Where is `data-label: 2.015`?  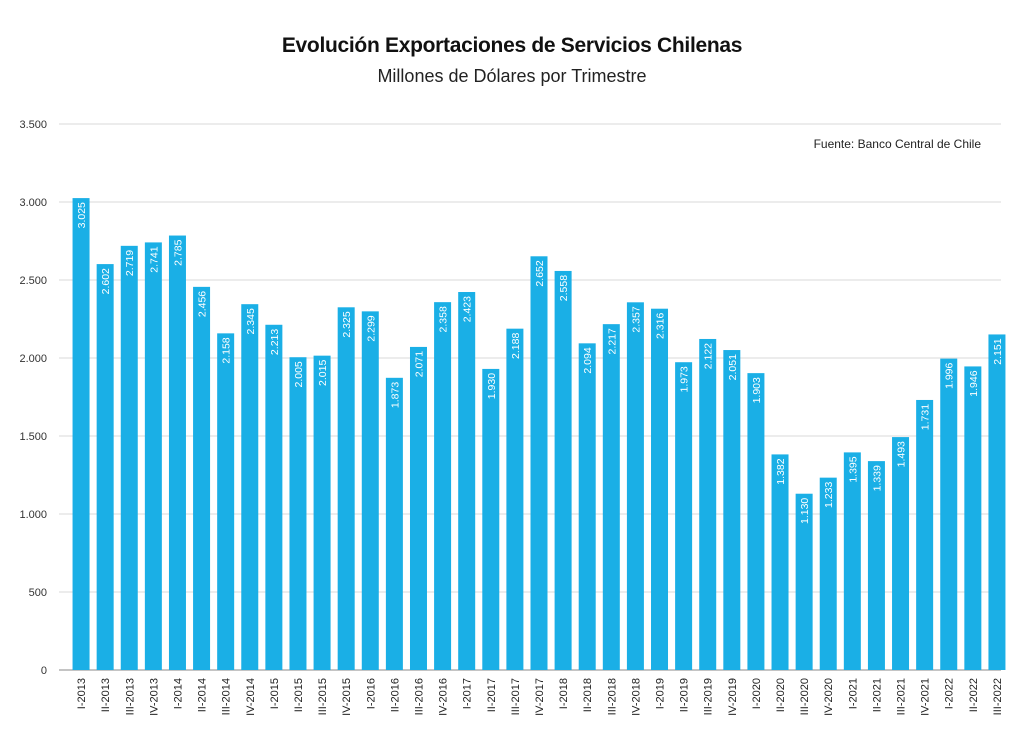 data-label: 2.015 is located at coordinates (323, 373).